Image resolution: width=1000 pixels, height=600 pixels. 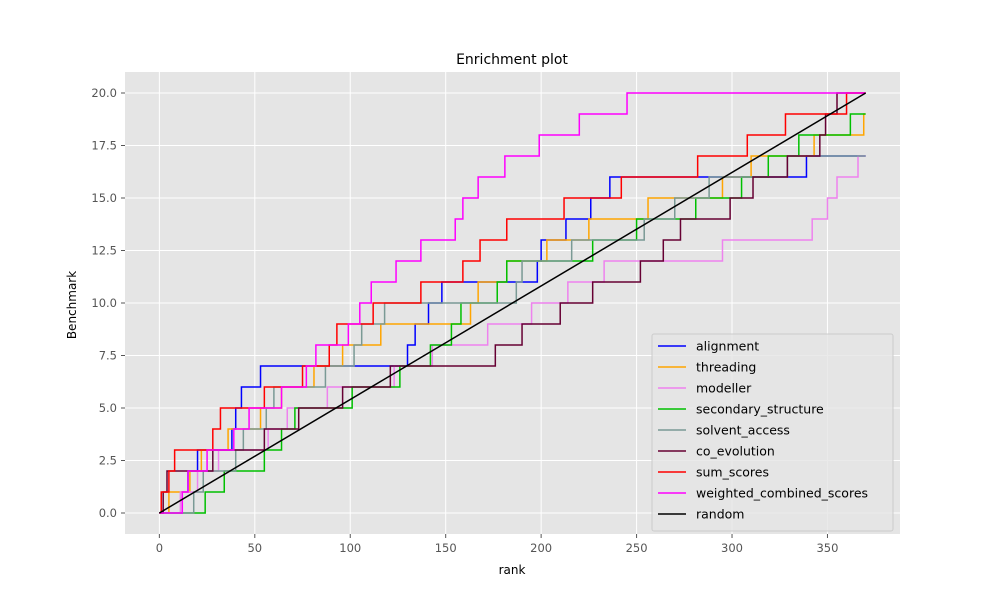 What do you see at coordinates (108, 356) in the screenshot?
I see `y-tick-label: 7.5` at bounding box center [108, 356].